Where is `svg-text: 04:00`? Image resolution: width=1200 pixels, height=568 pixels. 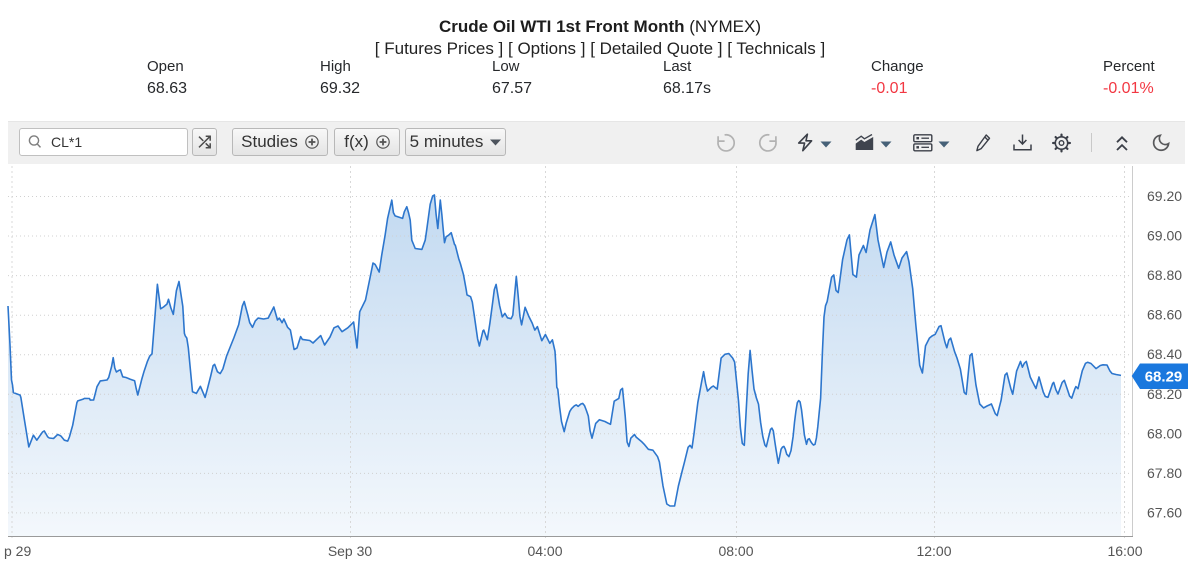
svg-text: 04:00 is located at coordinates (544, 551).